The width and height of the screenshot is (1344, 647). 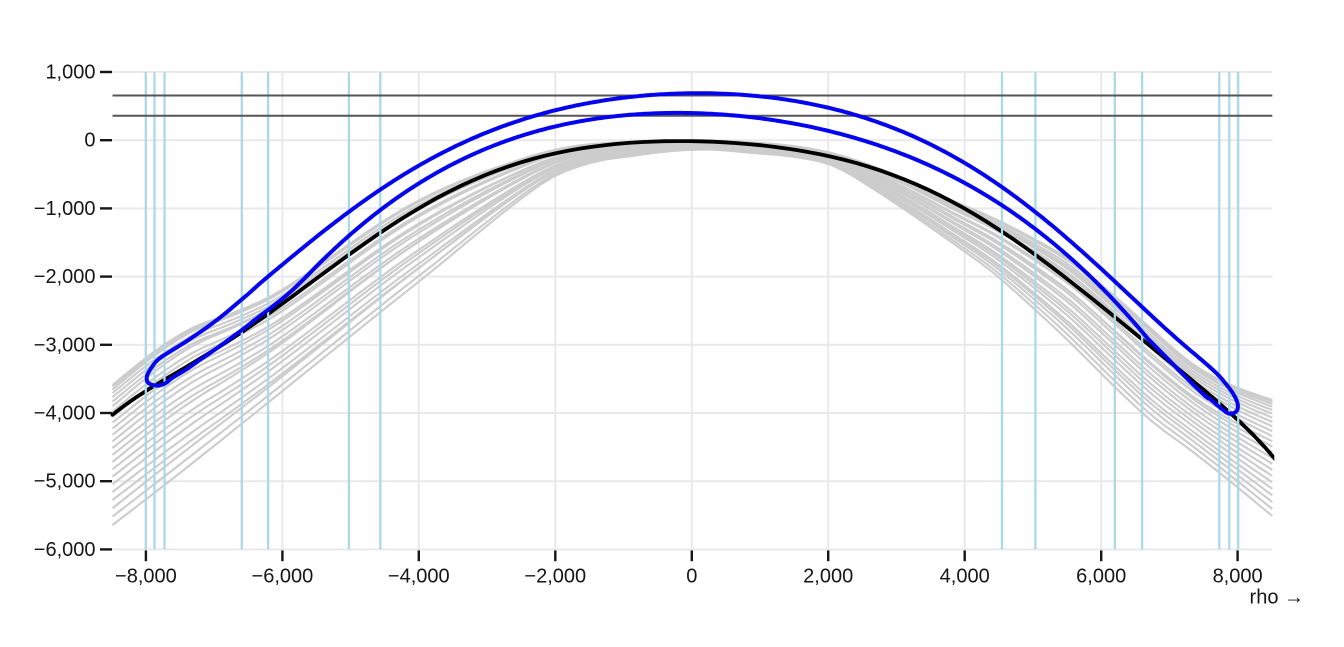 What do you see at coordinates (65, 209) in the screenshot?
I see `svg-text: −1,000` at bounding box center [65, 209].